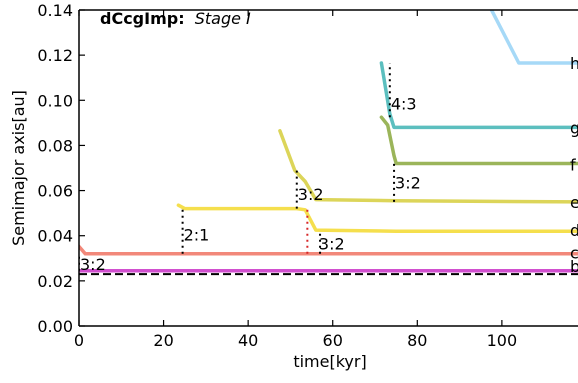 Image resolution: width=578 pixels, height=383 pixels. What do you see at coordinates (574, 127) in the screenshot?
I see `planet-label-g: g` at bounding box center [574, 127].